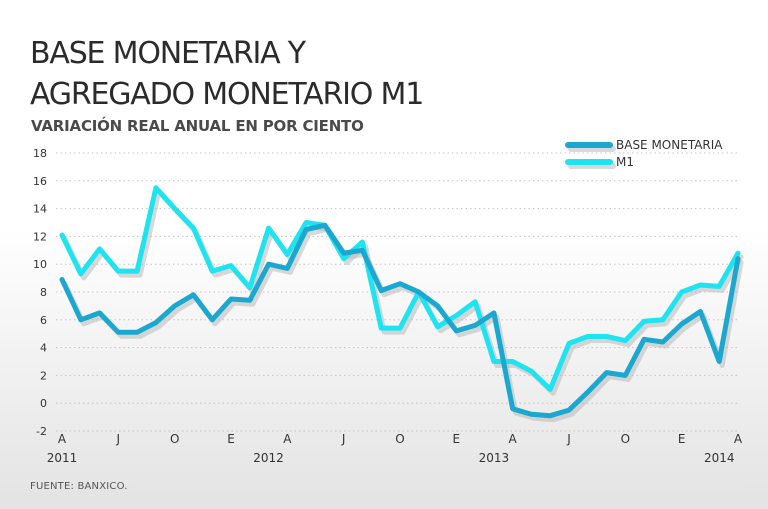  I want to click on x-axis-ticks: A J O E A J O E A J O E A 2011 2012 2013 2014, so click(395, 448).